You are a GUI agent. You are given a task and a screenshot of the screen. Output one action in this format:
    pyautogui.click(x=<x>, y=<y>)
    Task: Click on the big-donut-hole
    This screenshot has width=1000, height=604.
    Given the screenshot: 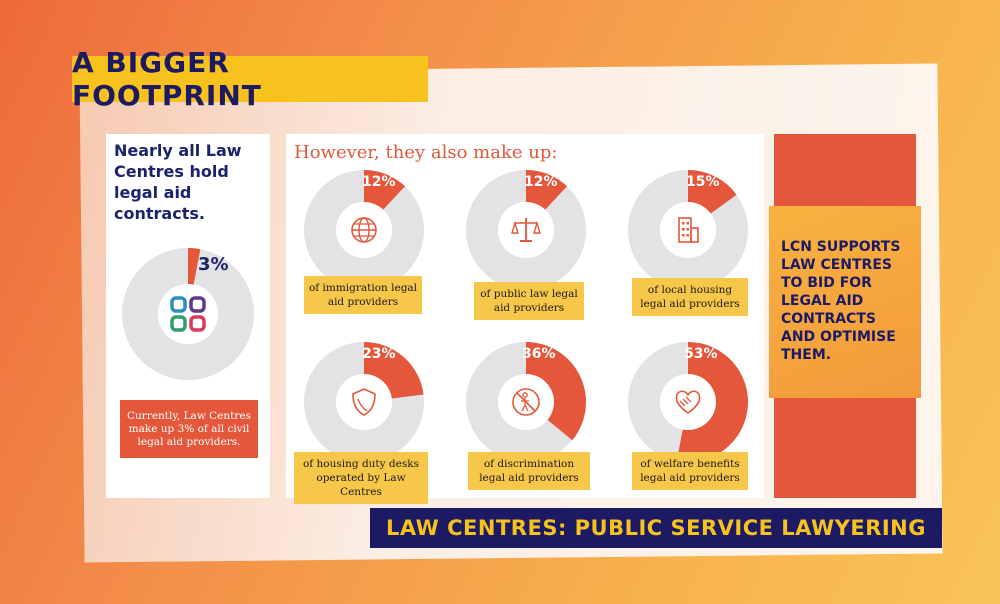 What is the action you would take?
    pyautogui.click(x=188, y=314)
    